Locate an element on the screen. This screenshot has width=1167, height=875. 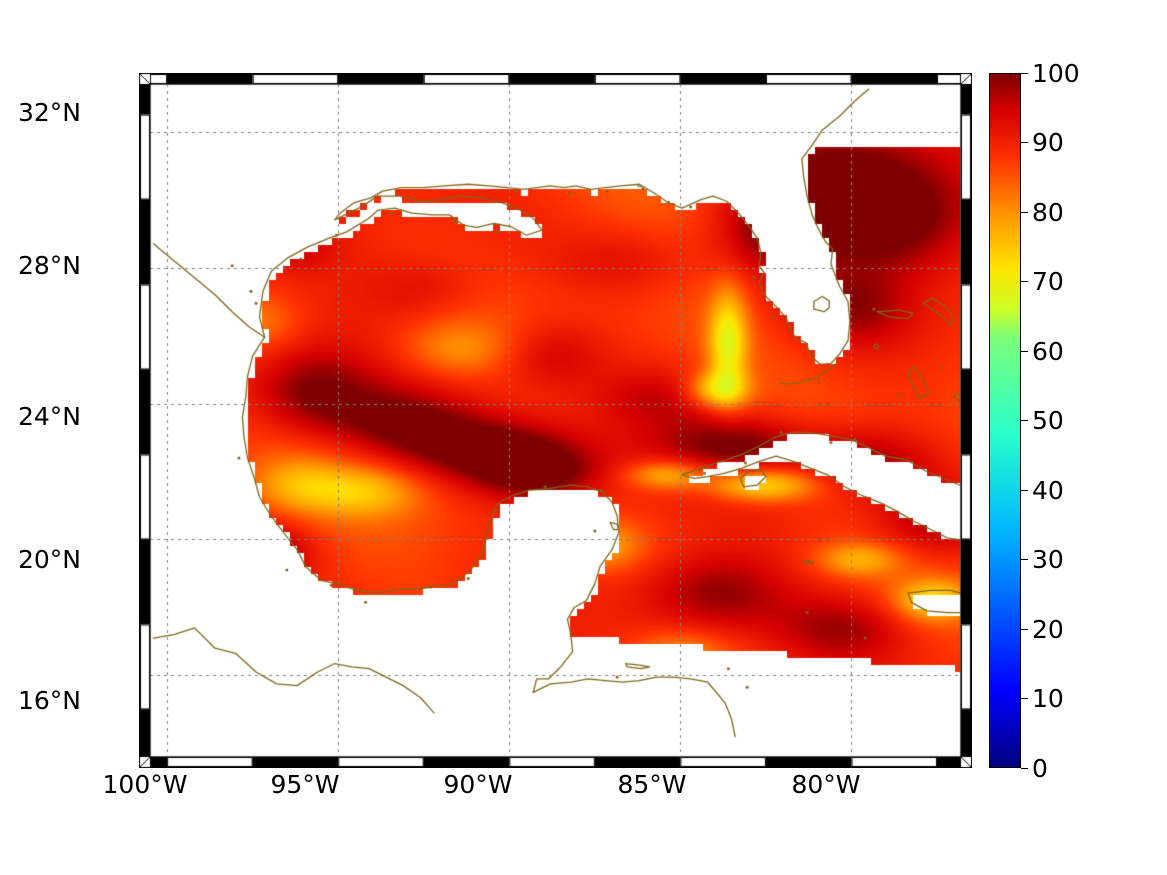
colorbar is located at coordinates (1005, 420).